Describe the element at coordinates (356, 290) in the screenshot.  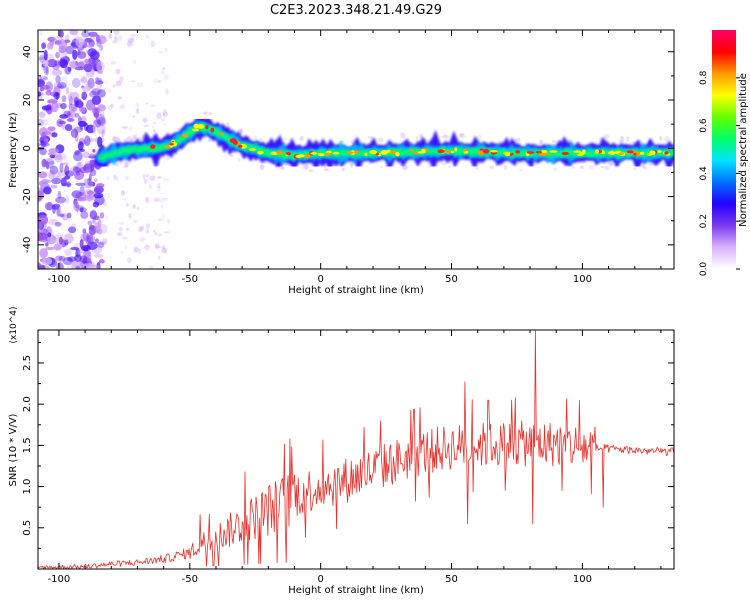
I see `spectrogram-x-axis-label: Height of straight line (km)` at that location.